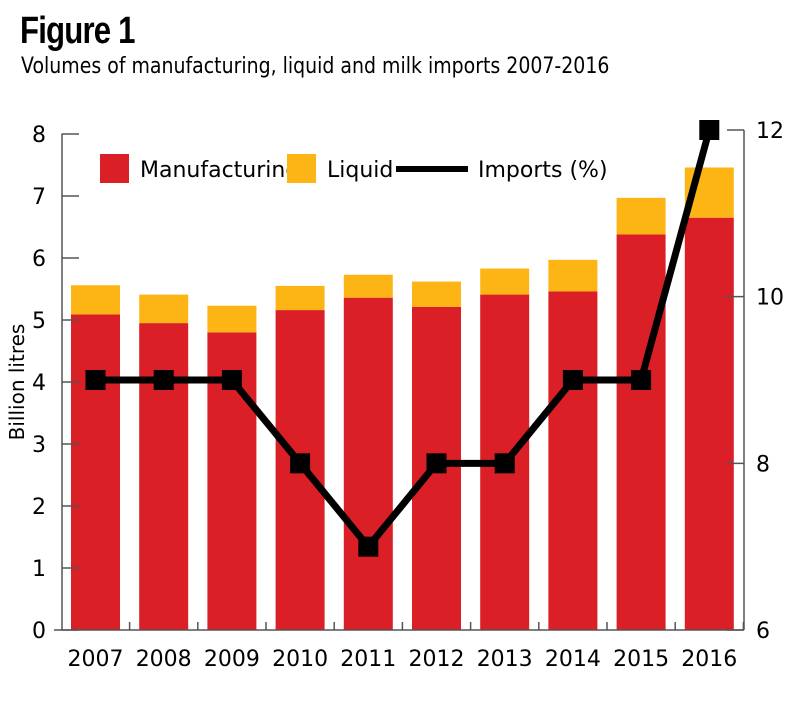 This screenshot has width=790, height=718. Describe the element at coordinates (39, 197) in the screenshot. I see `y-tick-label-left: 7` at that location.